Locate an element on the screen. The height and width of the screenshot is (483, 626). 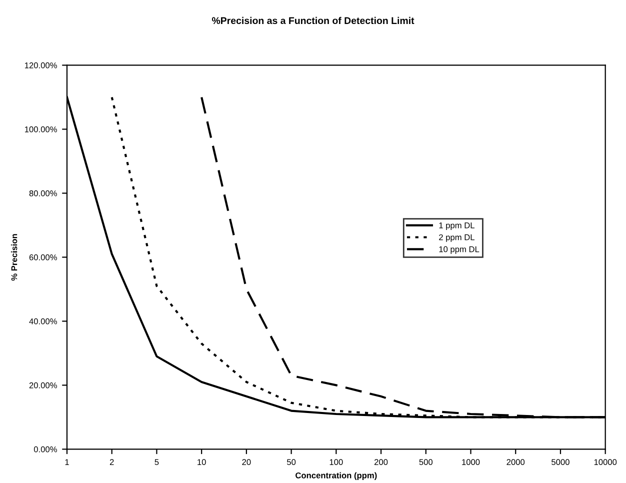
x-tick-label: 1 is located at coordinates (67, 462).